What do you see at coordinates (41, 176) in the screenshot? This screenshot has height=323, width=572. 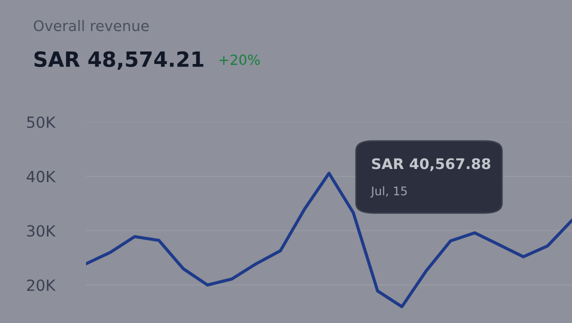 I see `y-tick-label: 40K` at bounding box center [41, 176].